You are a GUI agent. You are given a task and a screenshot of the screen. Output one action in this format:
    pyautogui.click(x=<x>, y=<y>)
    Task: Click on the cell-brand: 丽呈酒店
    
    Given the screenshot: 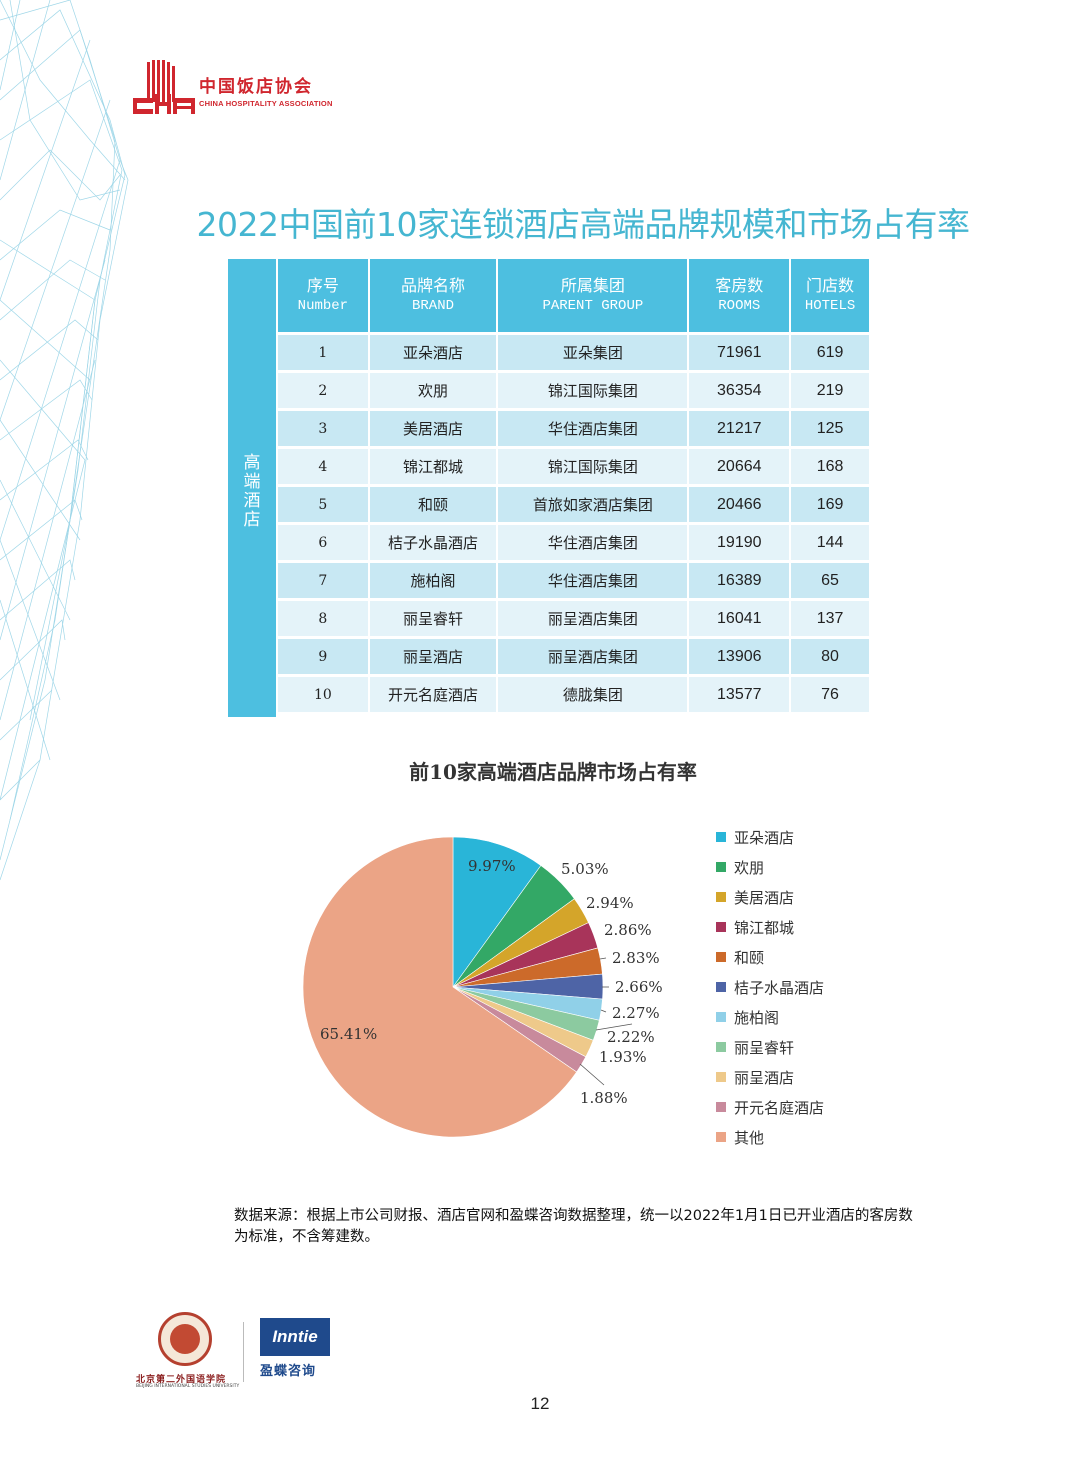 What is the action you would take?
    pyautogui.click(x=433, y=656)
    